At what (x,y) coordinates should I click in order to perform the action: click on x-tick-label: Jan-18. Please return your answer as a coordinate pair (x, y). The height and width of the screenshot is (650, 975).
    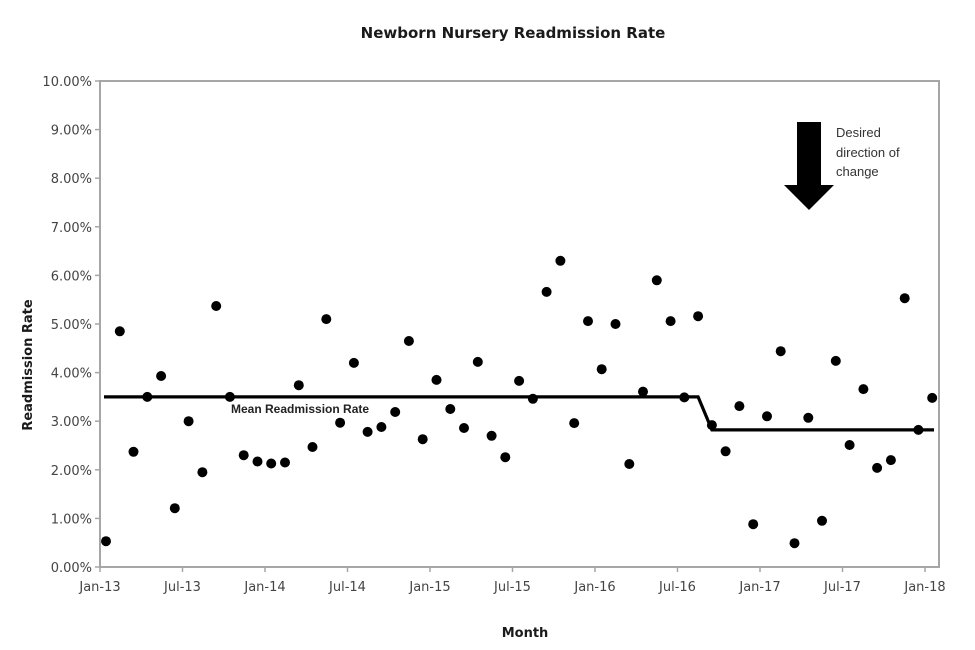
    Looking at the image, I should click on (924, 587).